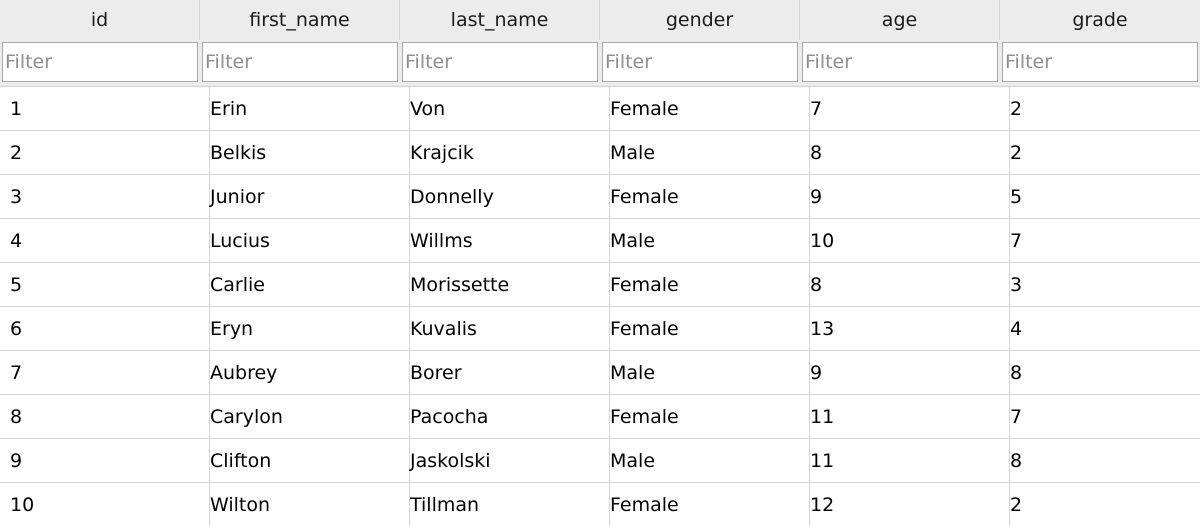  I want to click on cell-id: 7, so click(105, 372).